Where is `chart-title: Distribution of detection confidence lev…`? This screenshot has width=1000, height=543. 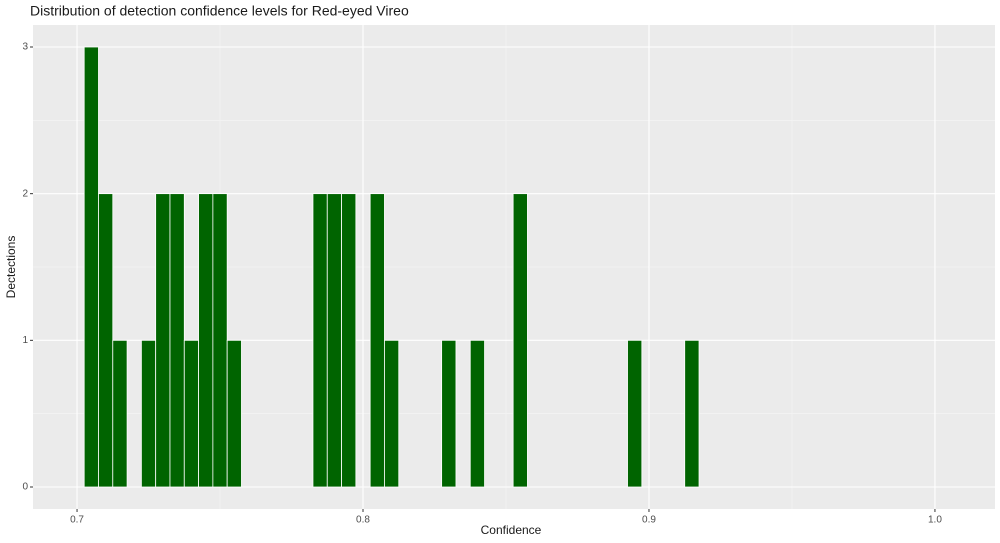
chart-title: Distribution of detection confidence lev… is located at coordinates (219, 11).